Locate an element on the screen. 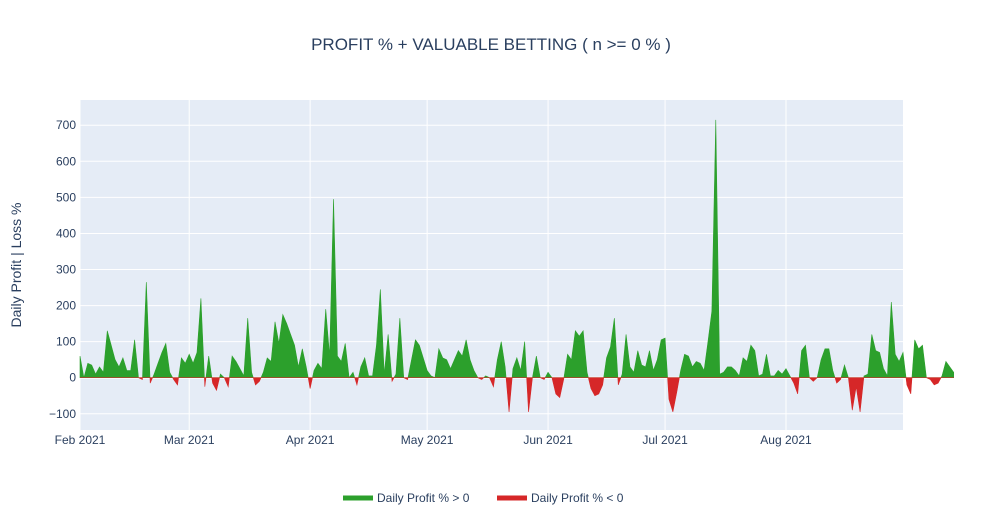 The height and width of the screenshot is (525, 983). x-tick-label: Apr 2021 is located at coordinates (310, 440).